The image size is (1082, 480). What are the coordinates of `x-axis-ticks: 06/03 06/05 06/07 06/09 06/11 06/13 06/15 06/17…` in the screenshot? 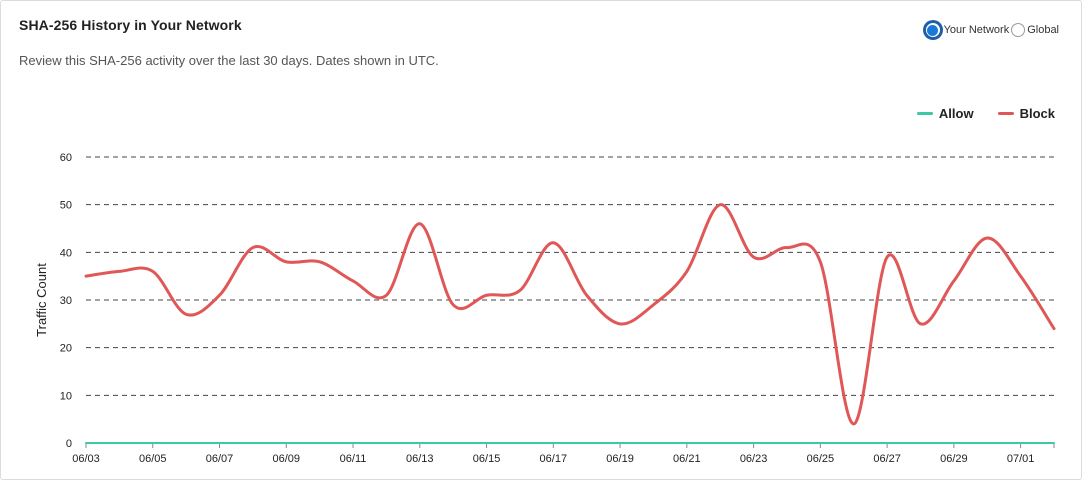 It's located at (563, 454).